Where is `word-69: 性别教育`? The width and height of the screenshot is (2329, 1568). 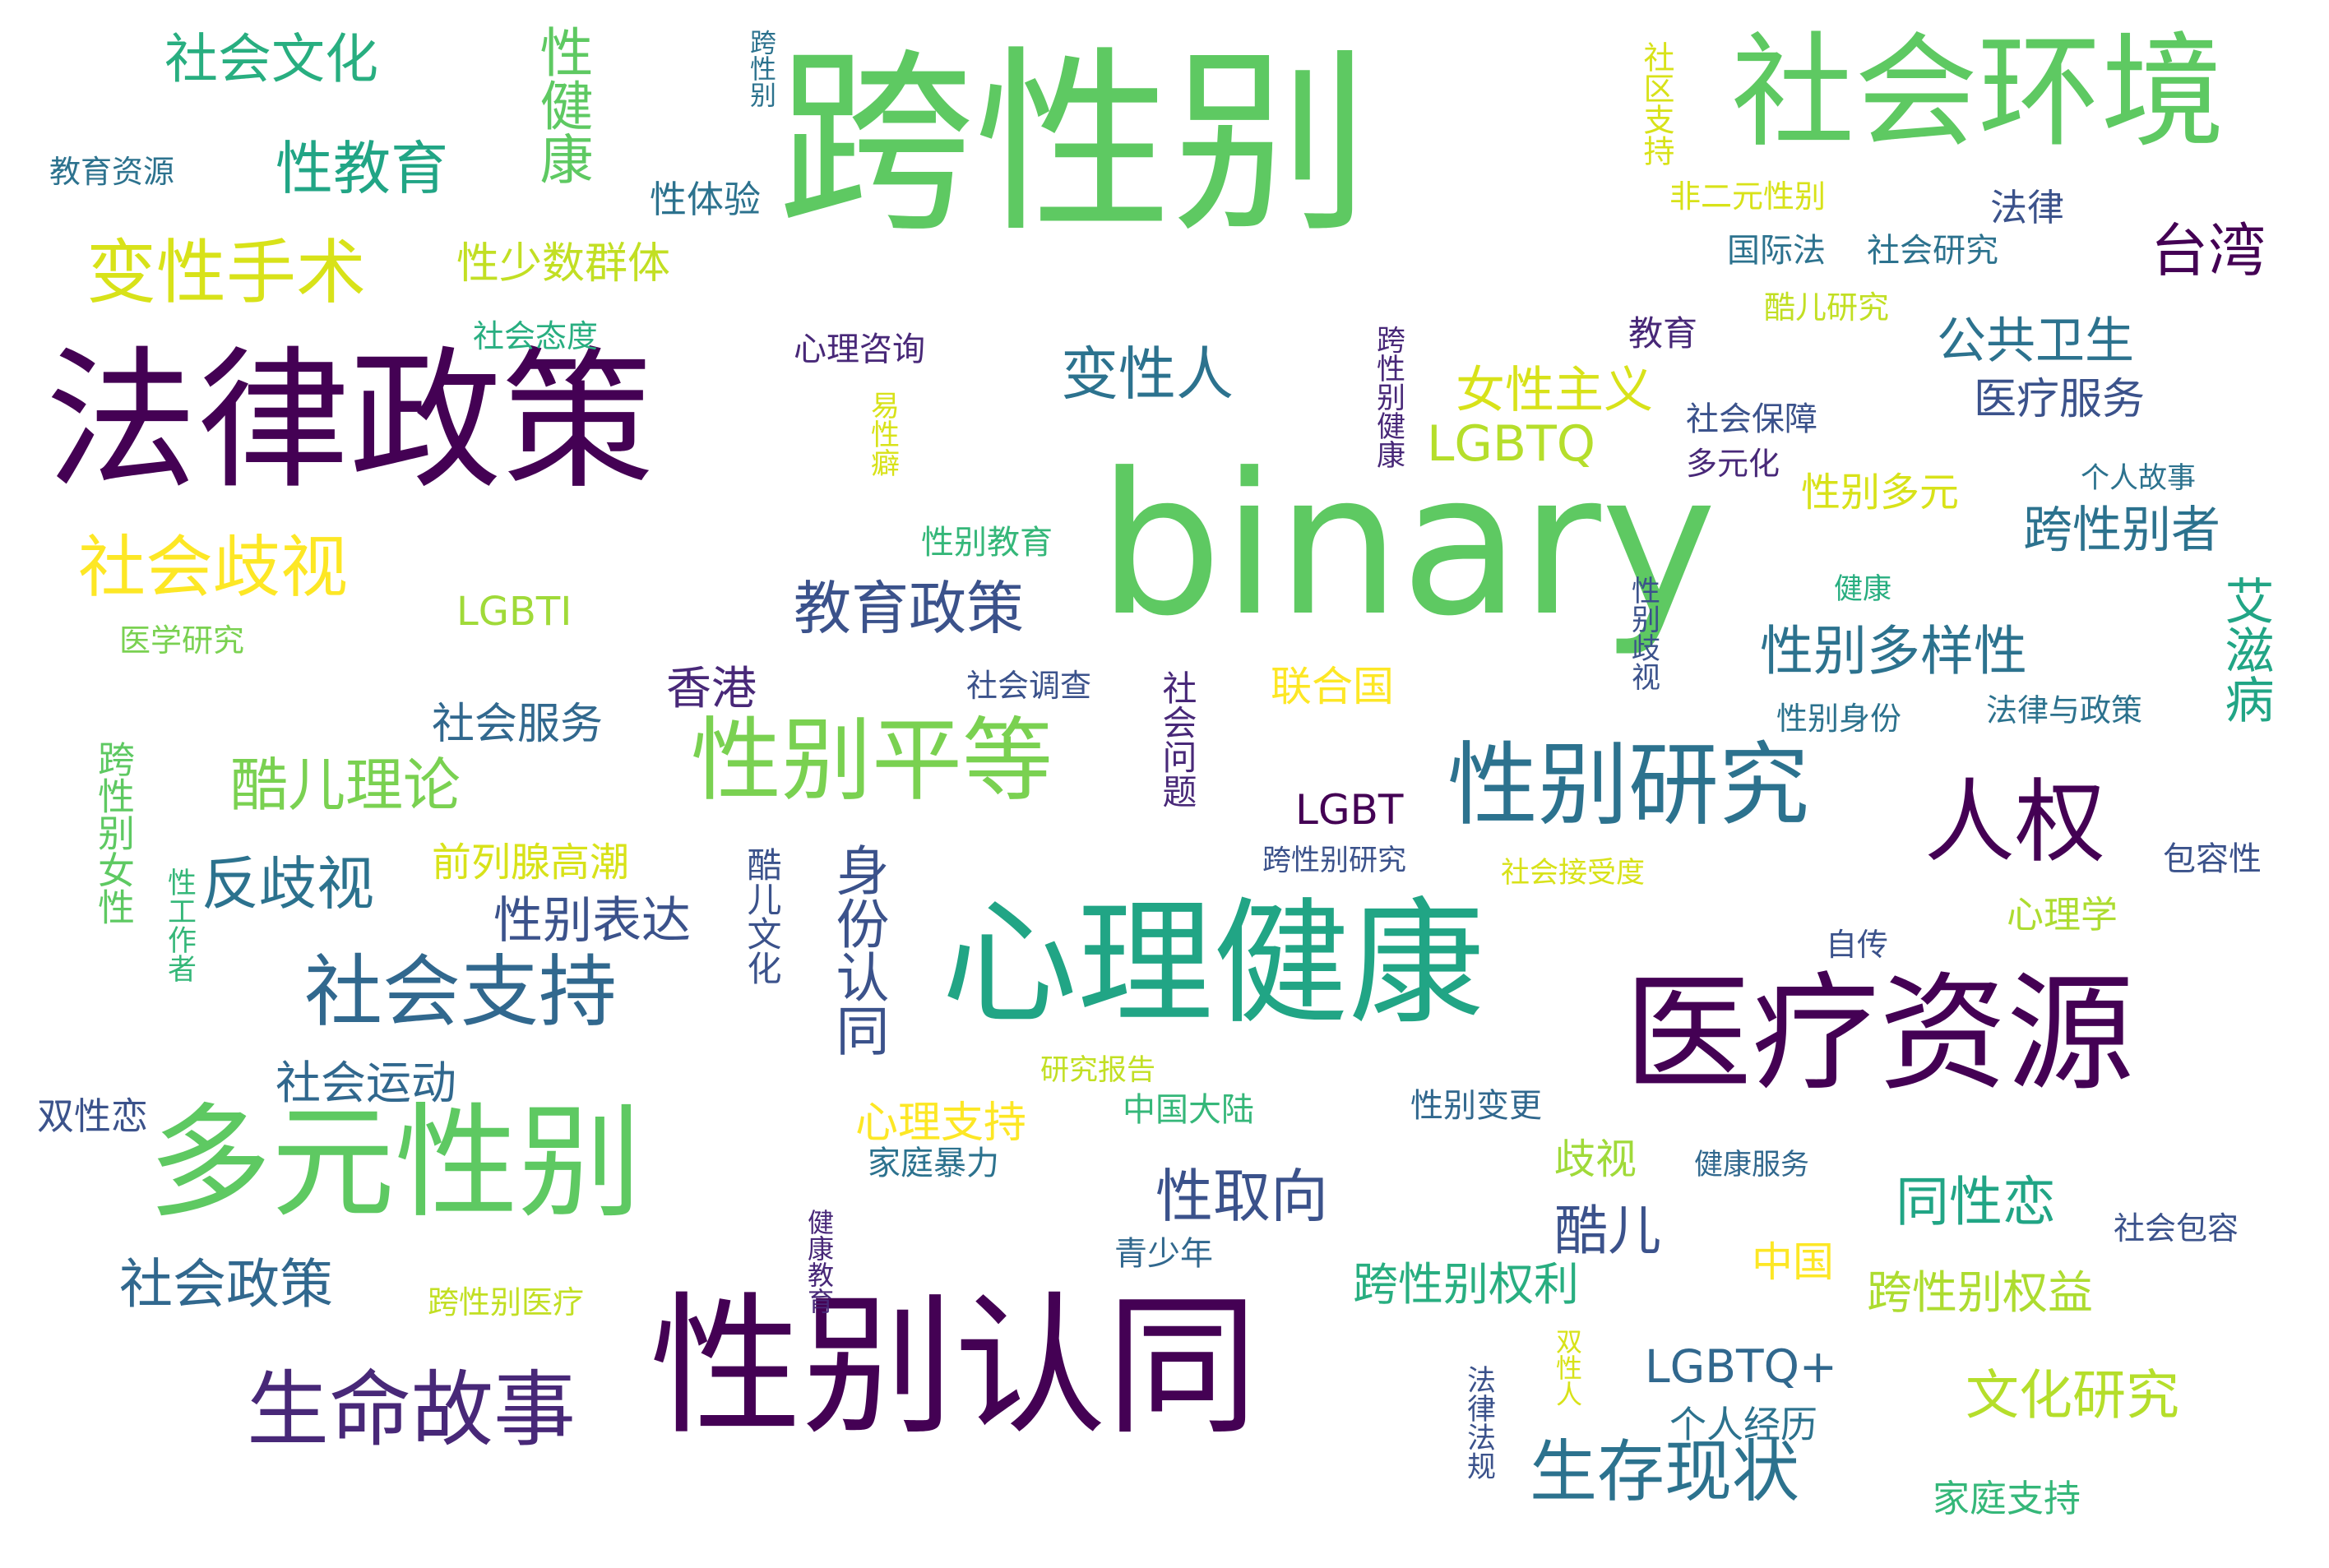 word-69: 性别教育 is located at coordinates (987, 543).